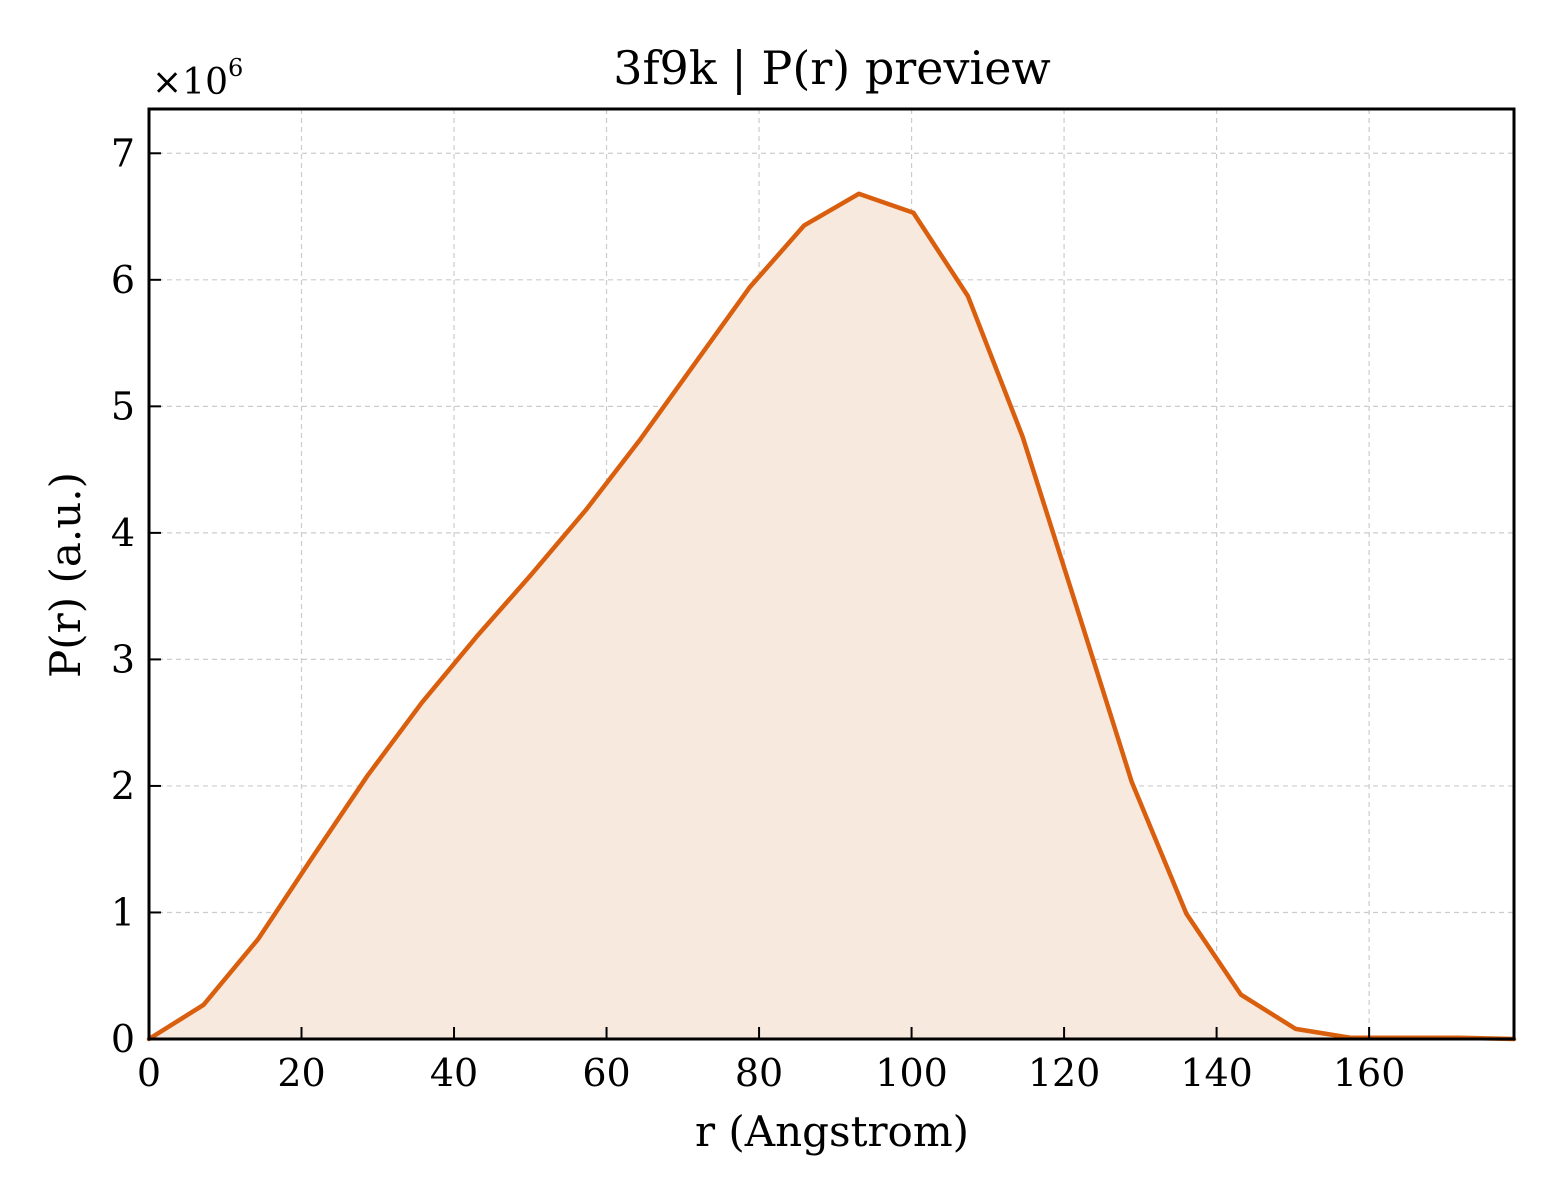 This screenshot has width=1560, height=1200. Describe the element at coordinates (123, 153) in the screenshot. I see `y-tick-label: 7` at that location.